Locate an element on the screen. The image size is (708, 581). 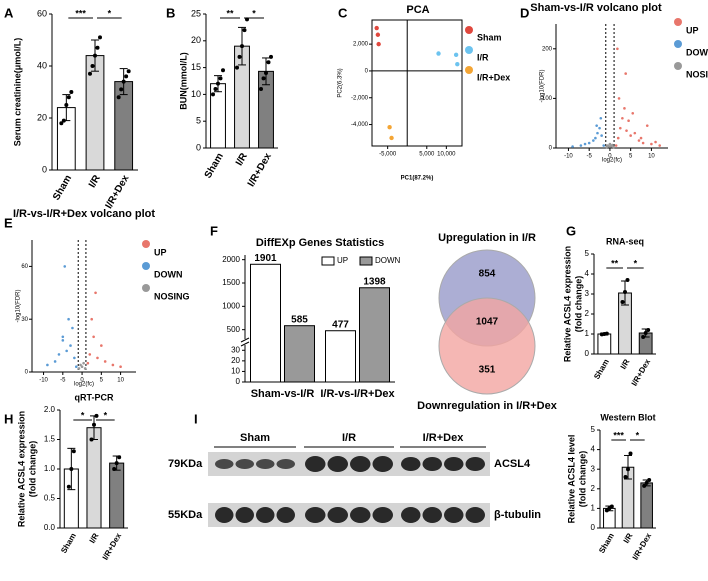
panel-label: C is located at coordinates (343, 12).